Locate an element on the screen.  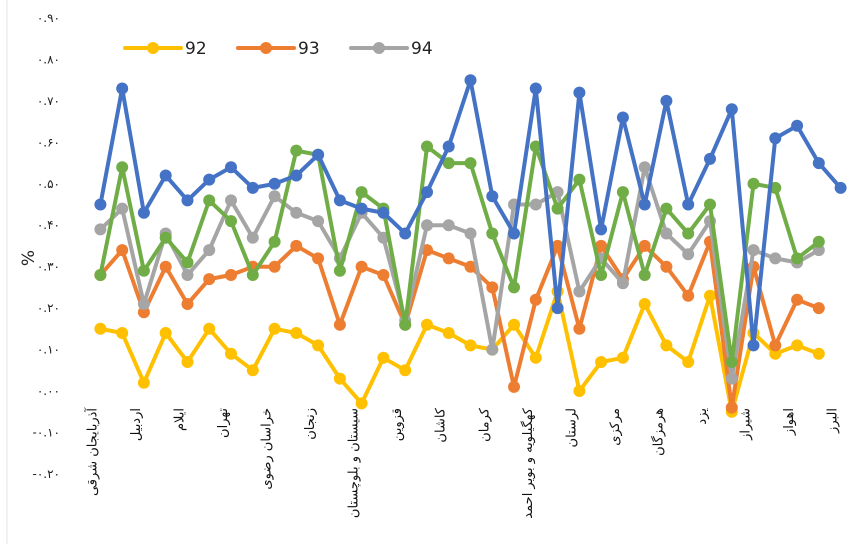
x-tick-label: قزوین is located at coordinates (397, 424).